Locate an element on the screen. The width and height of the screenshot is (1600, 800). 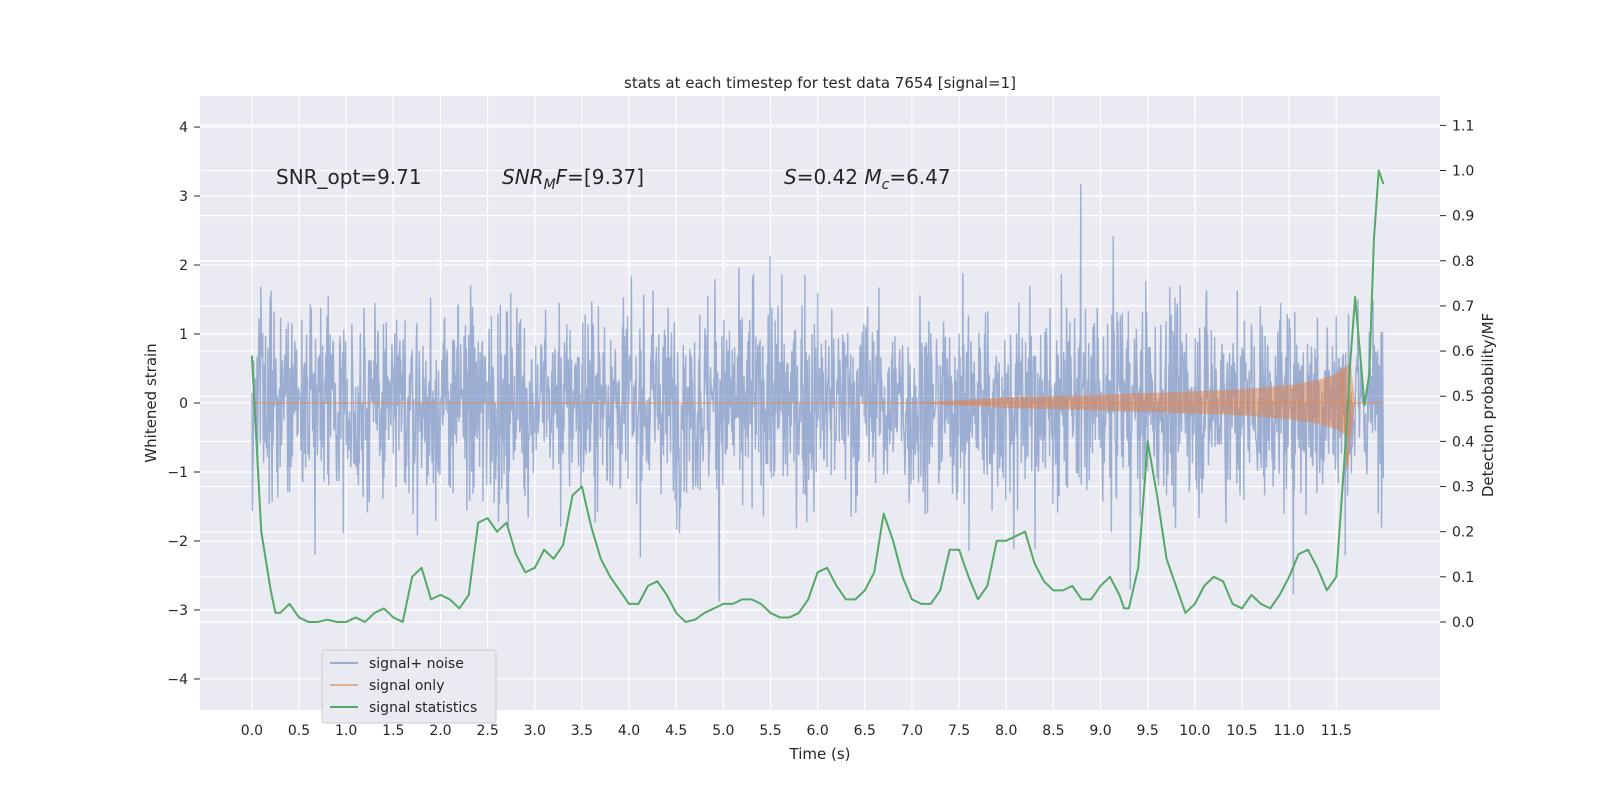
x-tick-label: 0.0 is located at coordinates (252, 731).